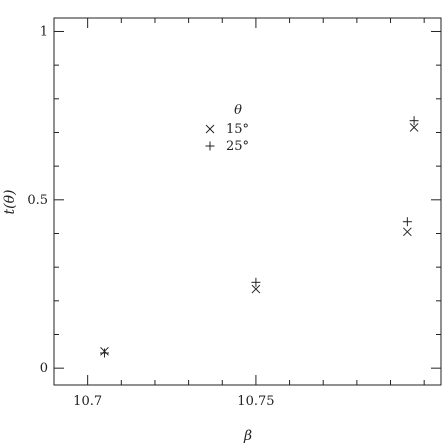 The width and height of the screenshot is (443, 443). Describe the element at coordinates (255, 401) in the screenshot. I see `x-tick-label-1: 10.75` at that location.